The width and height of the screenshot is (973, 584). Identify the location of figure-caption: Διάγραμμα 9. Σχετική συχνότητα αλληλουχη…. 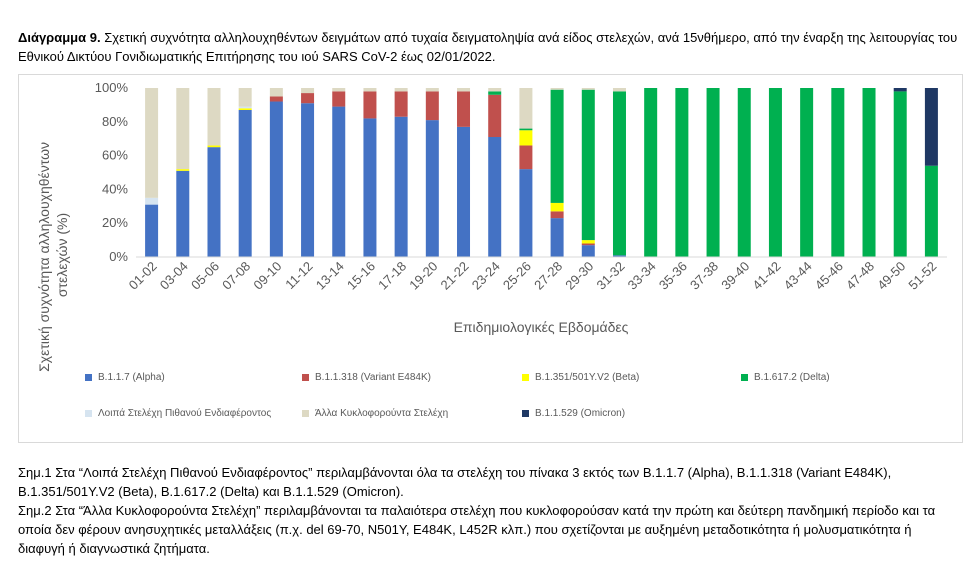
(488, 47).